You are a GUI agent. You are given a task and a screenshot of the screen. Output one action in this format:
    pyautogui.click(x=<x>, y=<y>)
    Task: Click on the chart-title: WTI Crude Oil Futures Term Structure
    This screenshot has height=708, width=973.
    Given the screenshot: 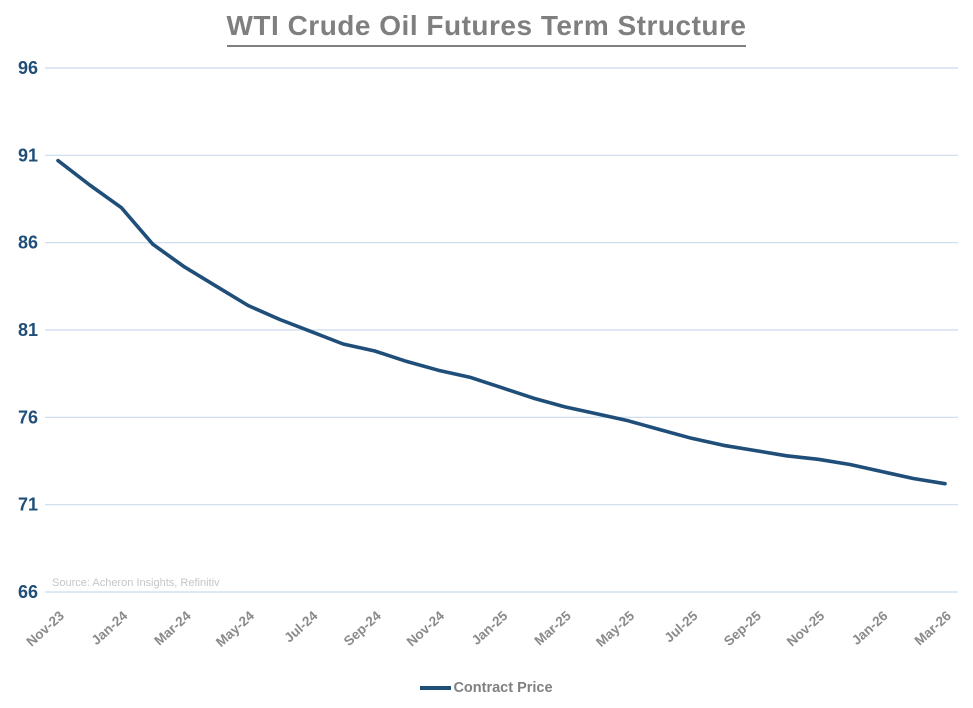 What is the action you would take?
    pyautogui.click(x=486, y=28)
    